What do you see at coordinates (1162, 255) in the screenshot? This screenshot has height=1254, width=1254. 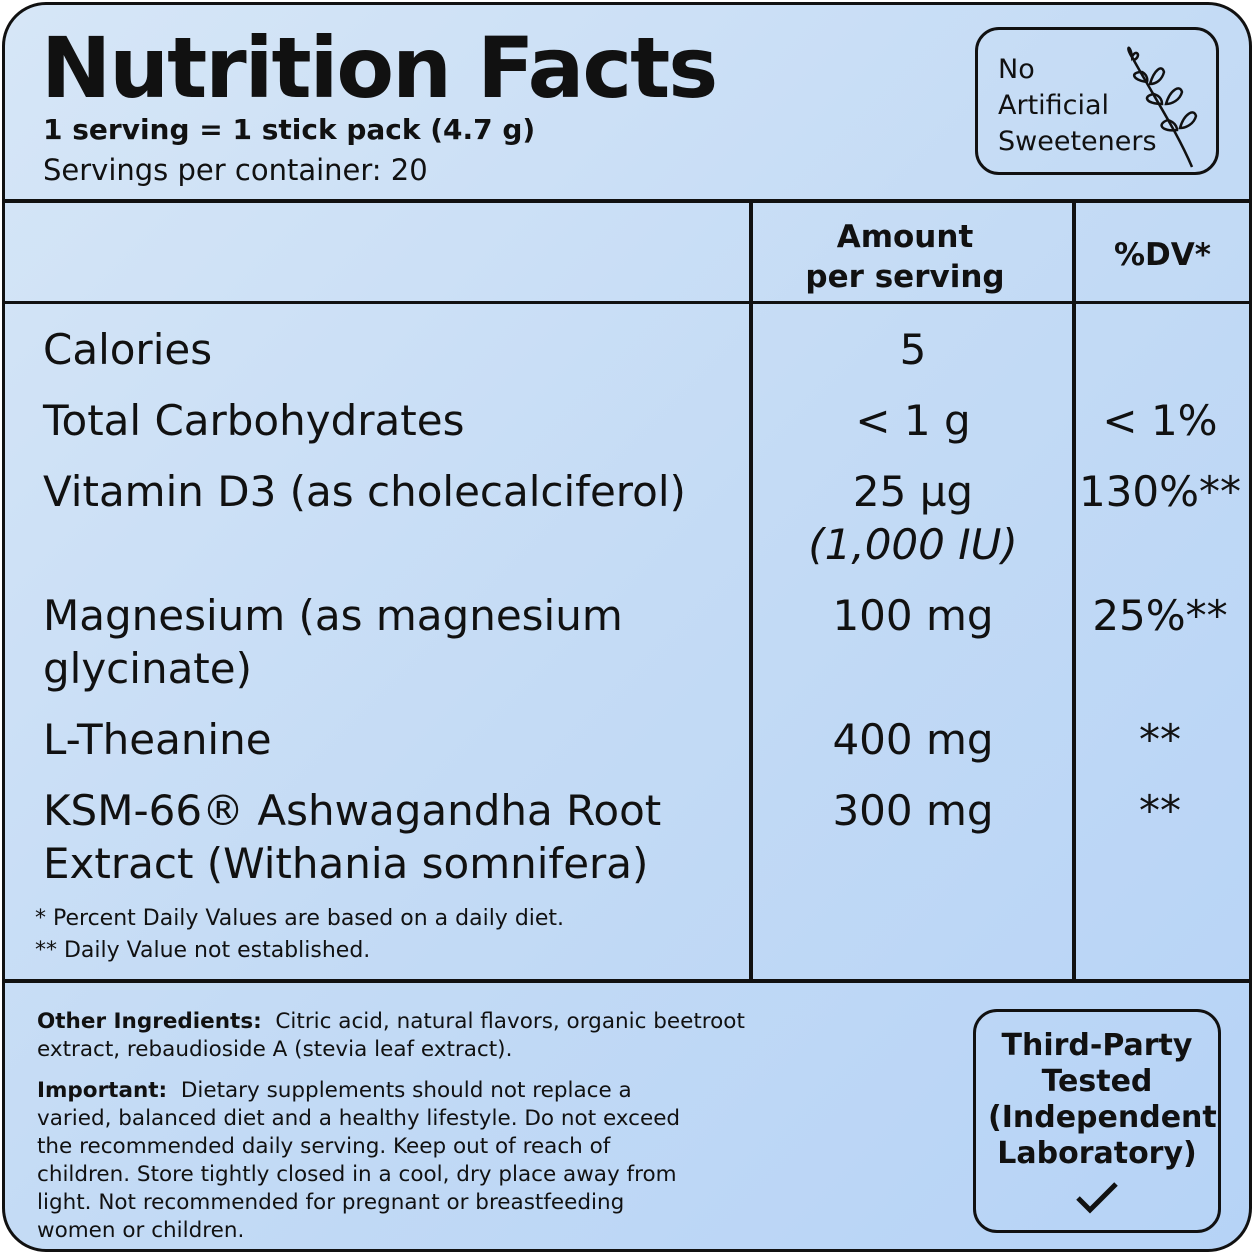 I see `column-header: %DV*` at bounding box center [1162, 255].